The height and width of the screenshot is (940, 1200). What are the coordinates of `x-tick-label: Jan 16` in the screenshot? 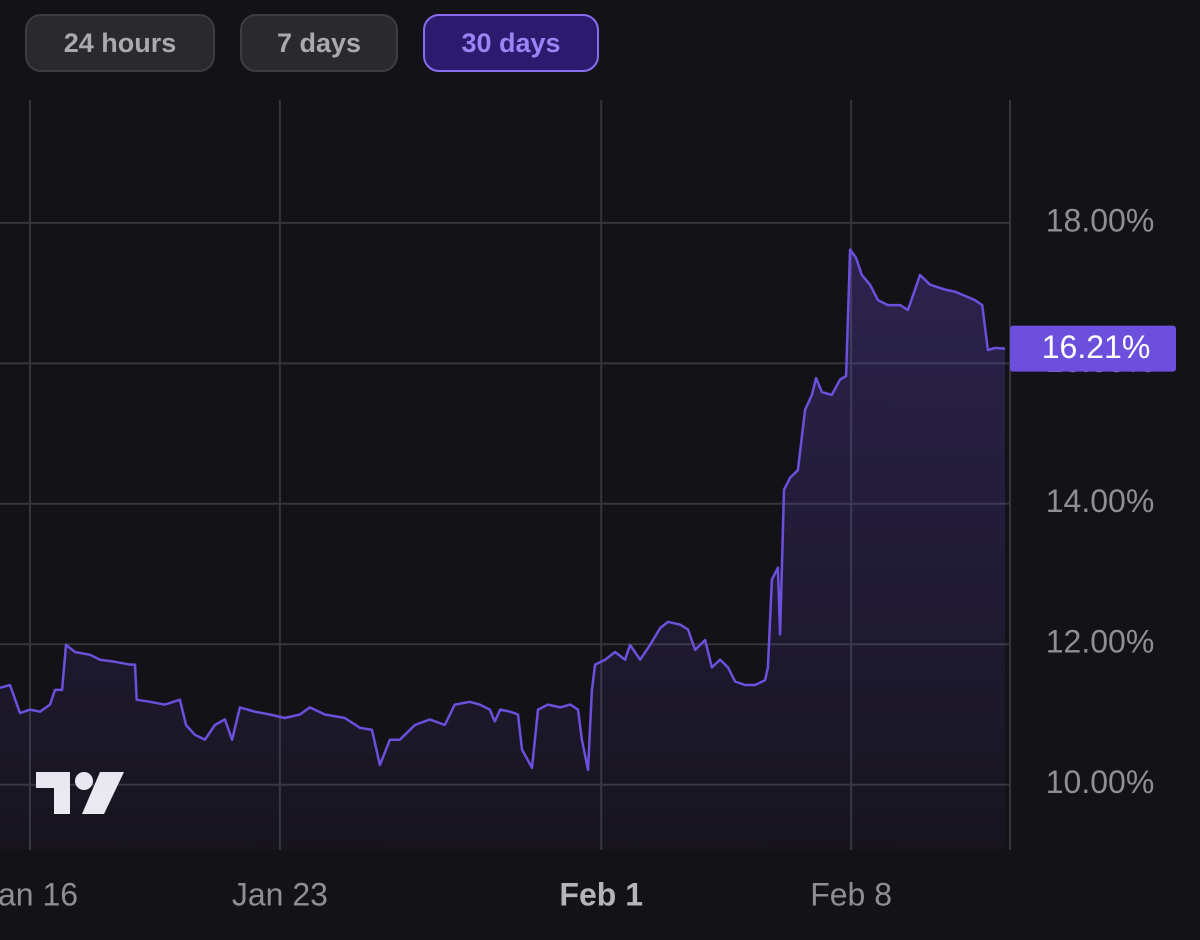 It's located at (39, 894).